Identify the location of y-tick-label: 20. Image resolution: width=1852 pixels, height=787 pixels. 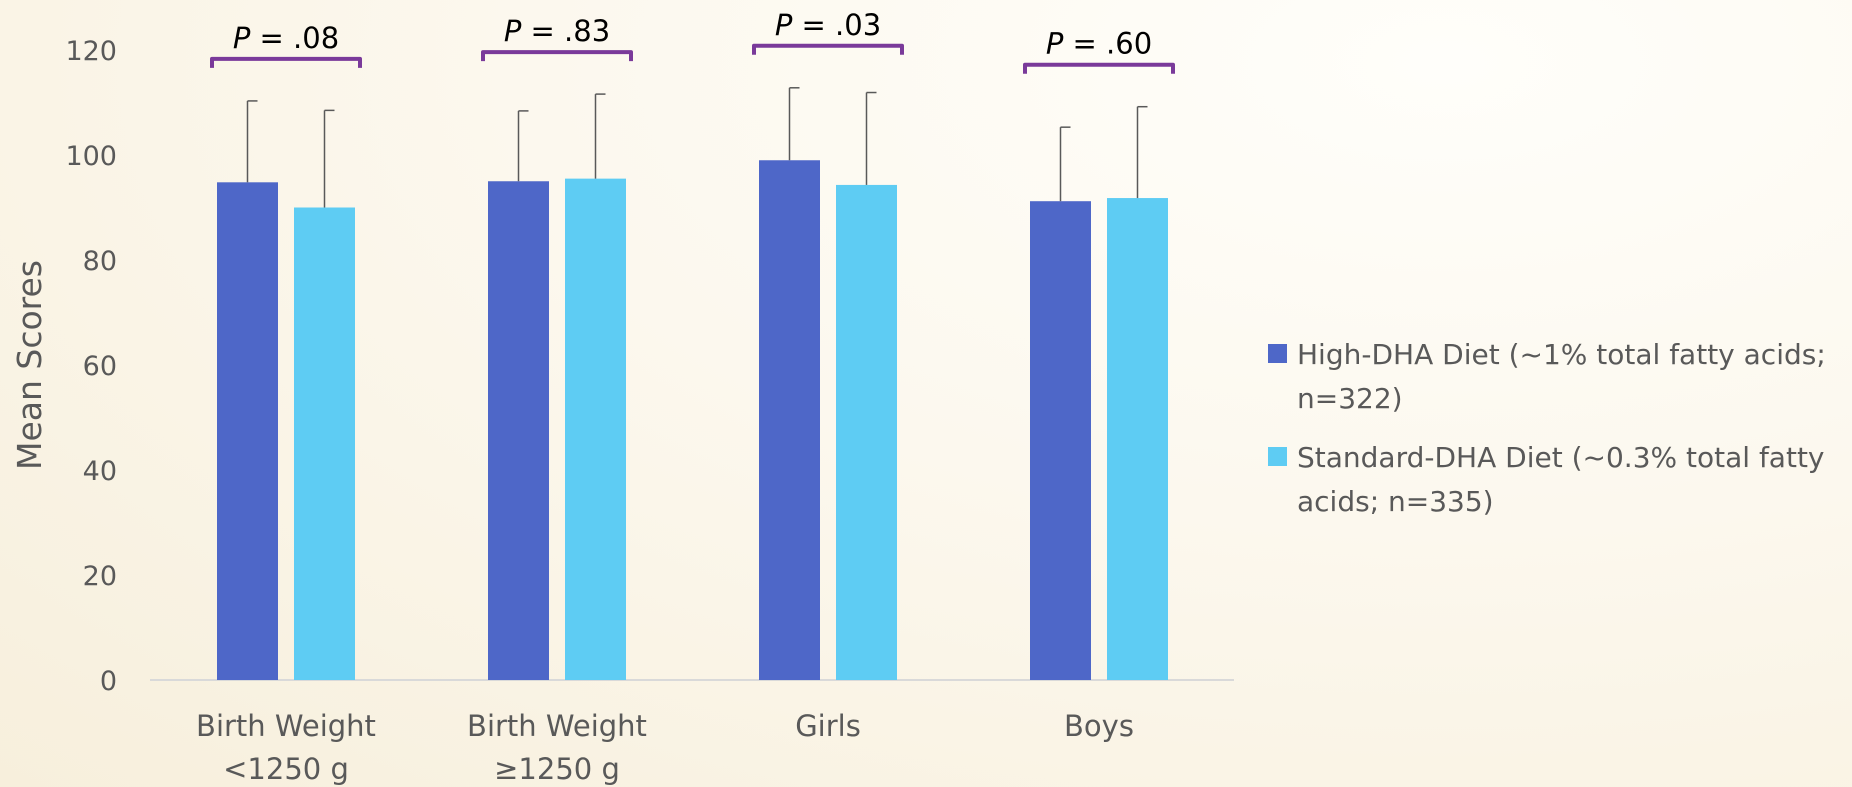
(100, 576).